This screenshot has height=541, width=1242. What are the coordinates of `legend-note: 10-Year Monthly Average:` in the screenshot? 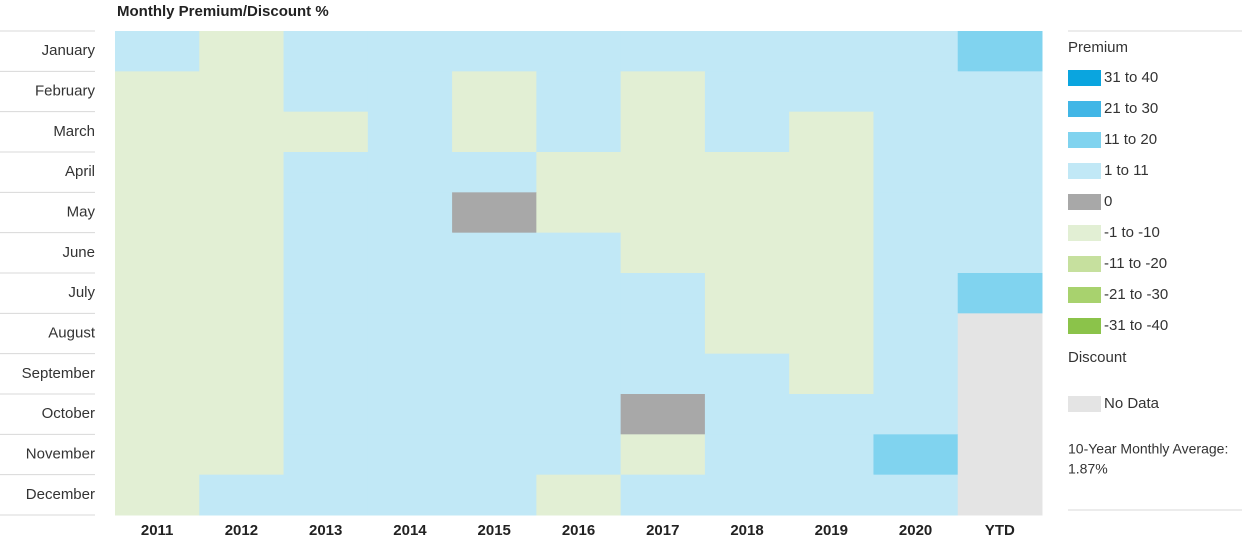 It's located at (1148, 449).